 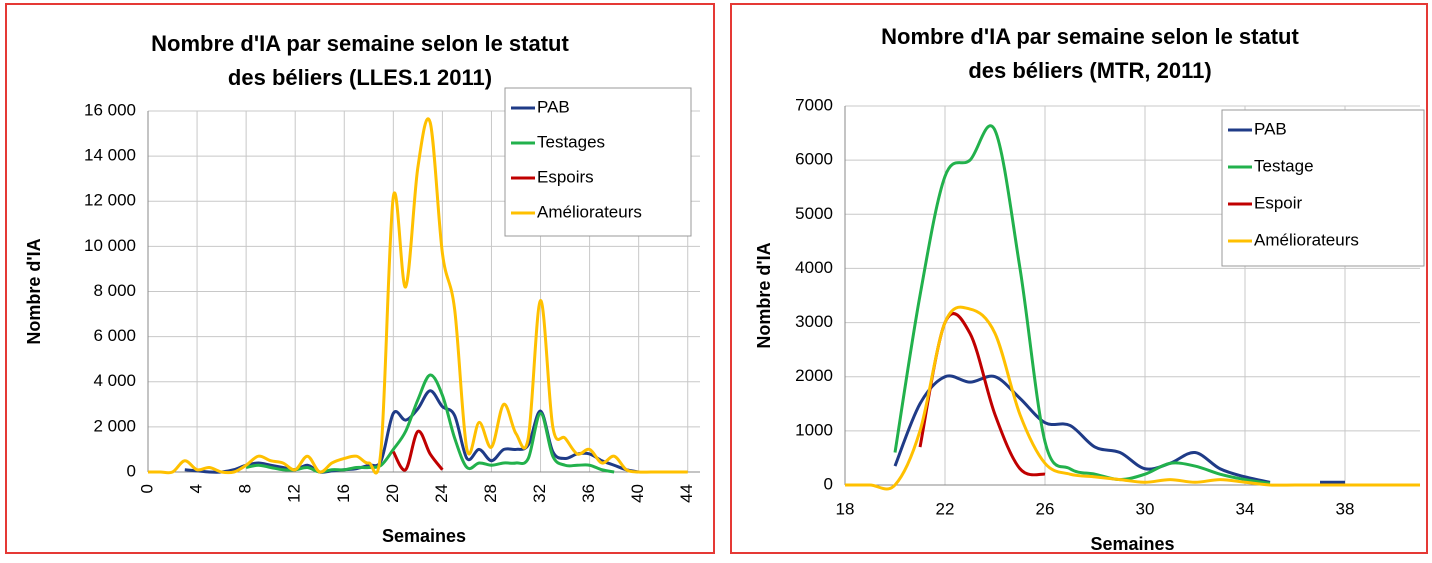 I want to click on chart-title: des béliers (MTR, 2011), so click(x=1089, y=70).